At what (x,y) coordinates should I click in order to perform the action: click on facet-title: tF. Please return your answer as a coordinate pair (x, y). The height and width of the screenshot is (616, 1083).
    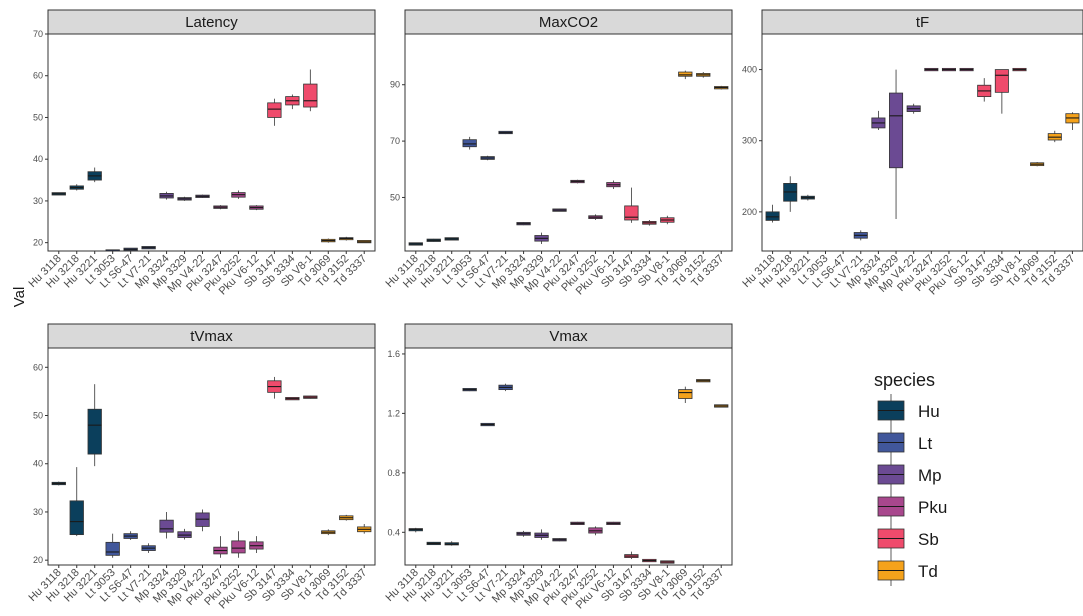
    Looking at the image, I should click on (922, 22).